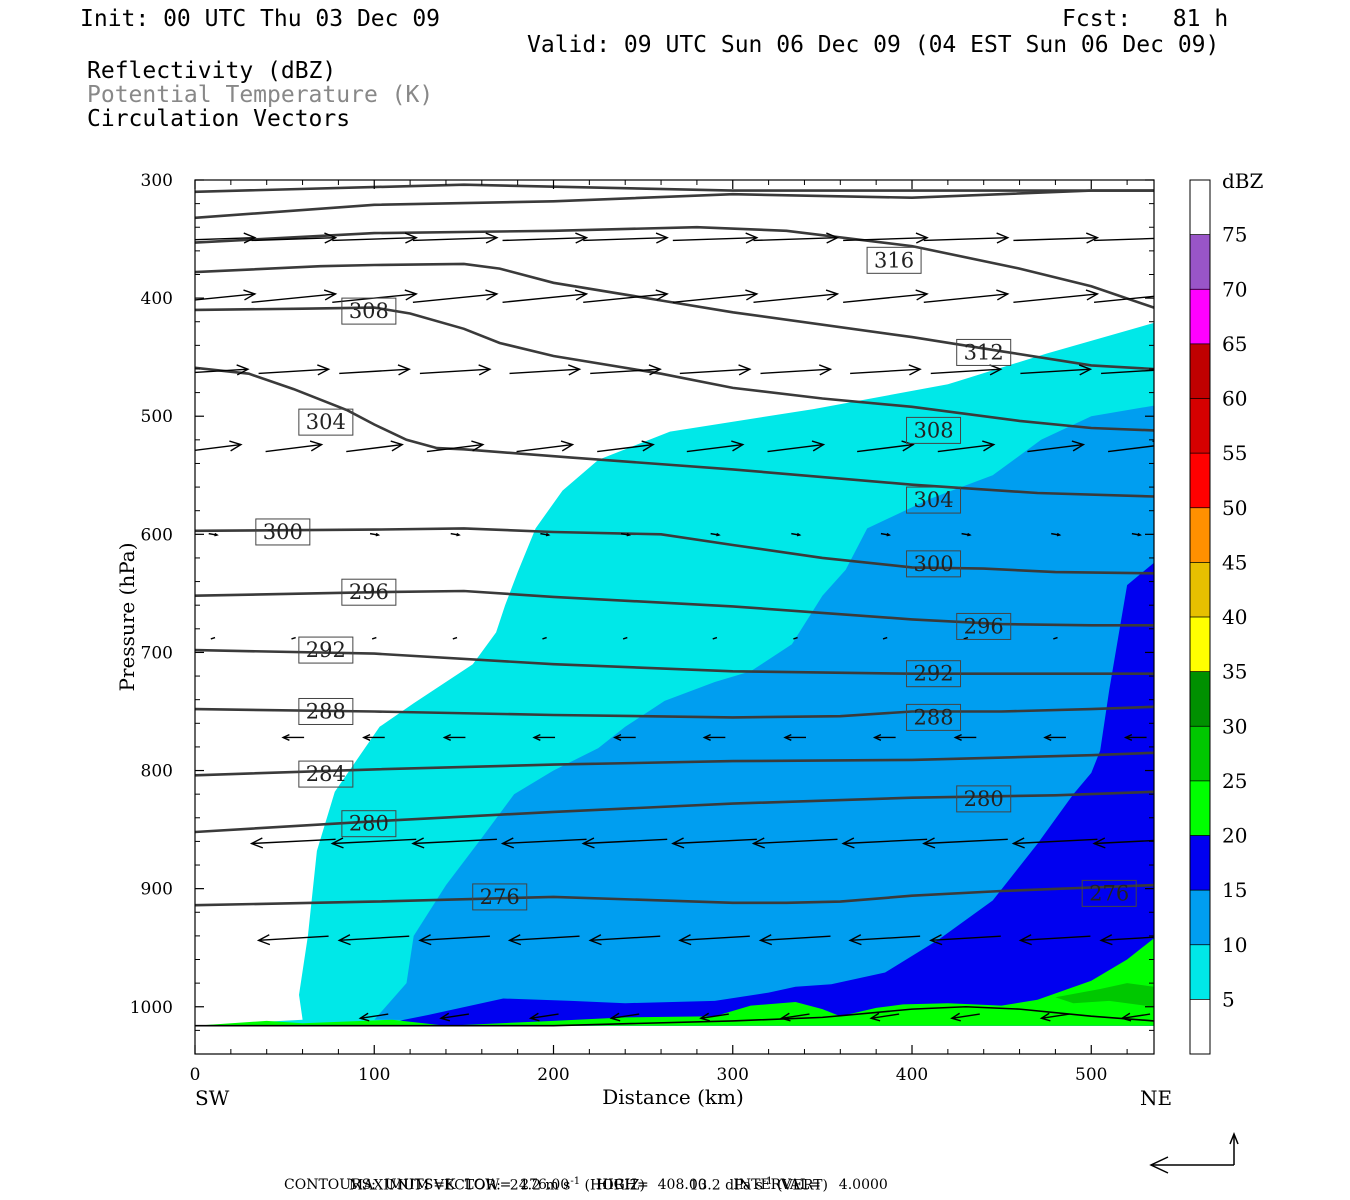 The height and width of the screenshot is (1200, 1350). Describe the element at coordinates (1145, 19) in the screenshot. I see `forecast-hour: Fcst: 81 h` at that location.